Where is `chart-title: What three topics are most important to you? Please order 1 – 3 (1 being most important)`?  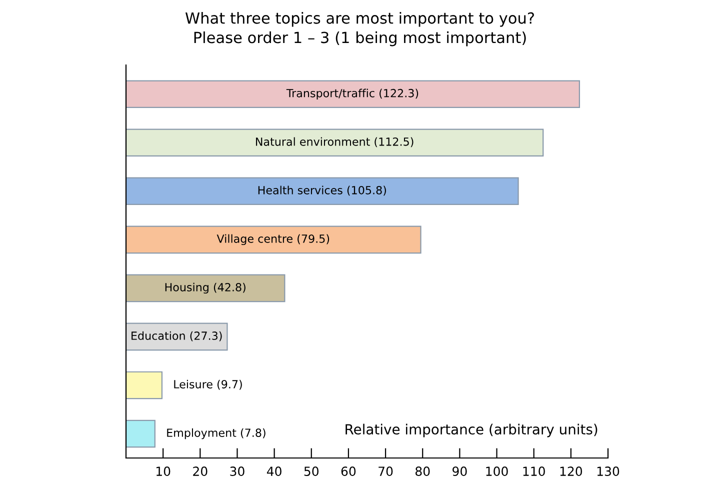 chart-title: What three topics are most important to you? Please order 1 – 3 (1 being most important) is located at coordinates (359, 29).